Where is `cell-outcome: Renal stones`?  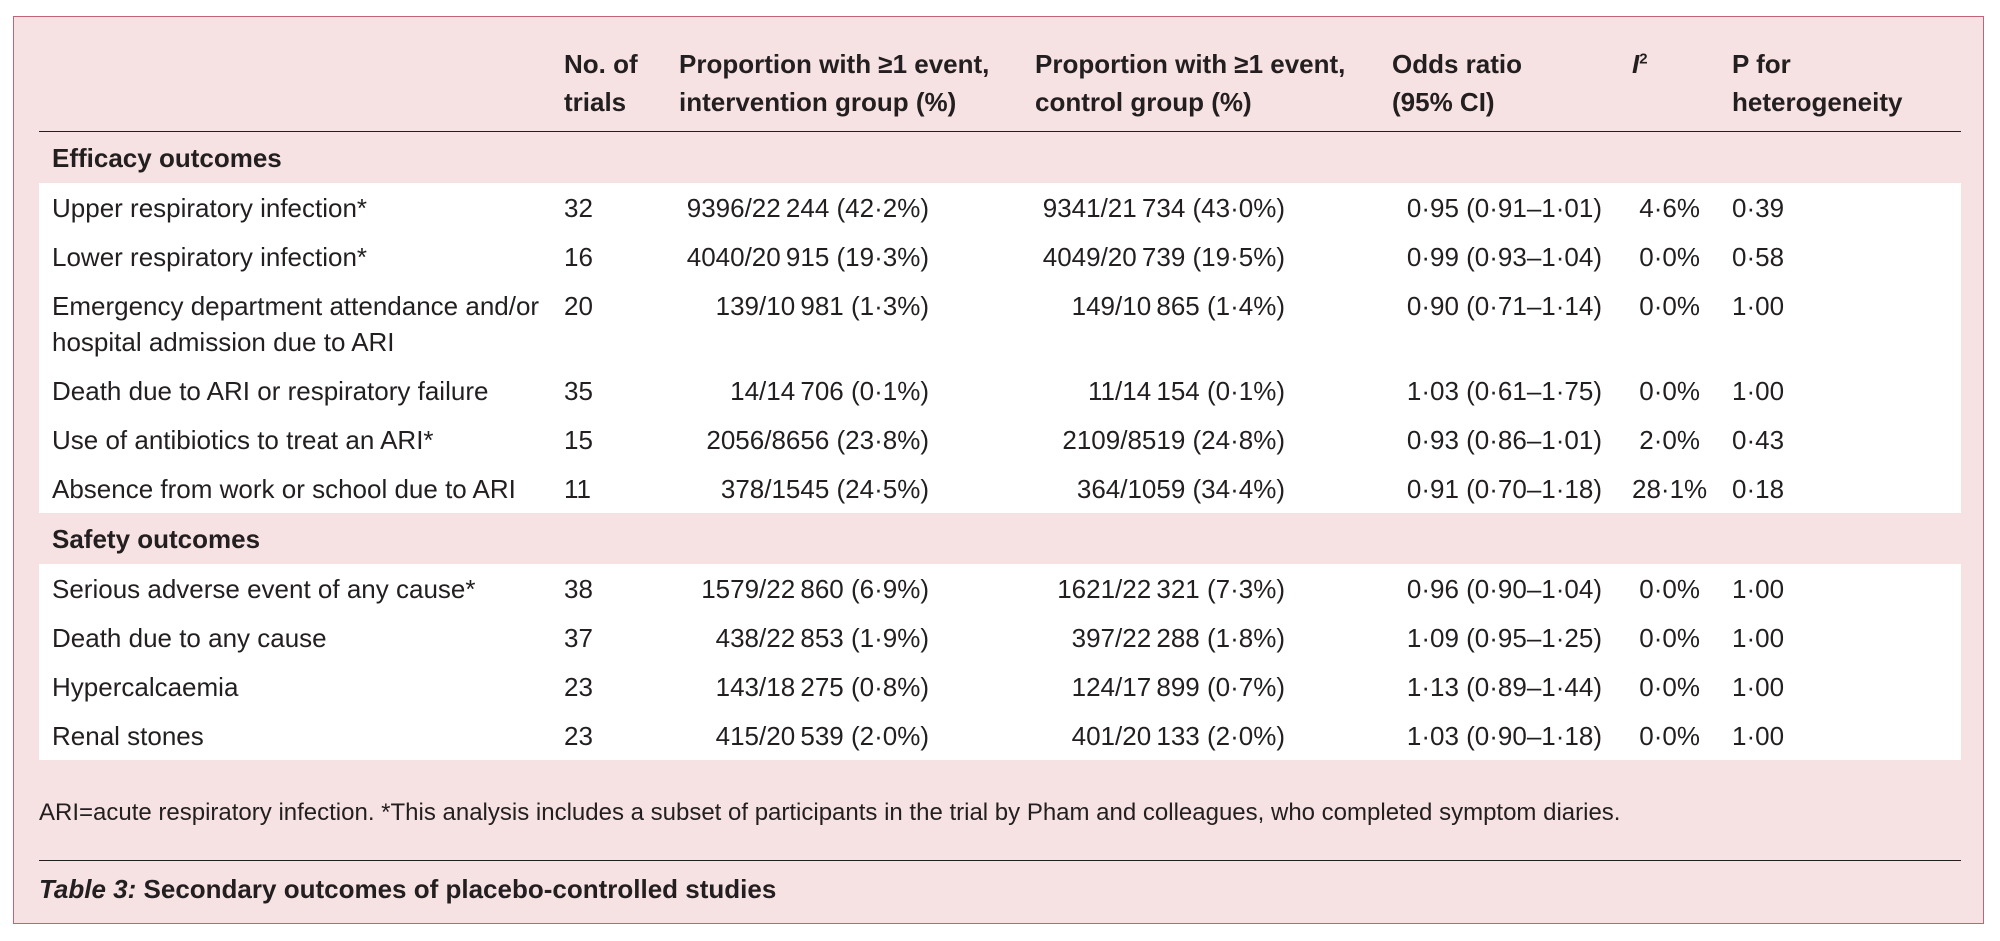 cell-outcome: Renal stones is located at coordinates (301, 735).